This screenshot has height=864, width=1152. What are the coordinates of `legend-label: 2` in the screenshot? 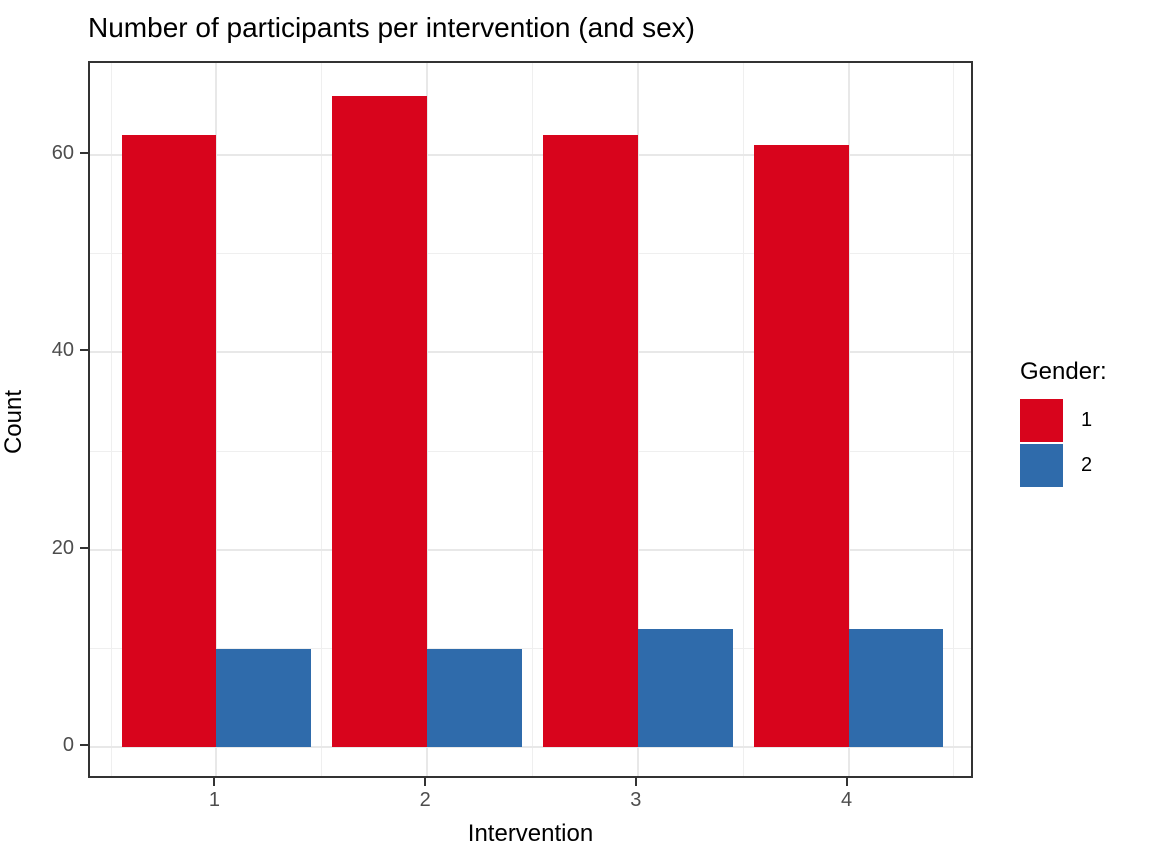 It's located at (1087, 465).